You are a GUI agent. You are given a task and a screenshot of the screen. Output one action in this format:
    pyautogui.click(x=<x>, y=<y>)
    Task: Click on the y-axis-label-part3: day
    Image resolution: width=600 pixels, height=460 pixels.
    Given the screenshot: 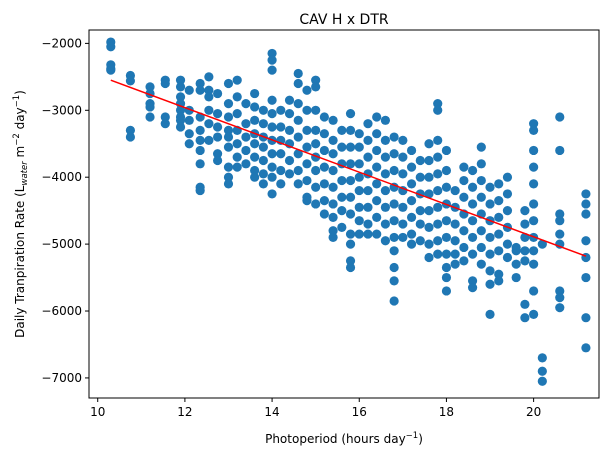 What is the action you would take?
    pyautogui.click(x=20, y=120)
    